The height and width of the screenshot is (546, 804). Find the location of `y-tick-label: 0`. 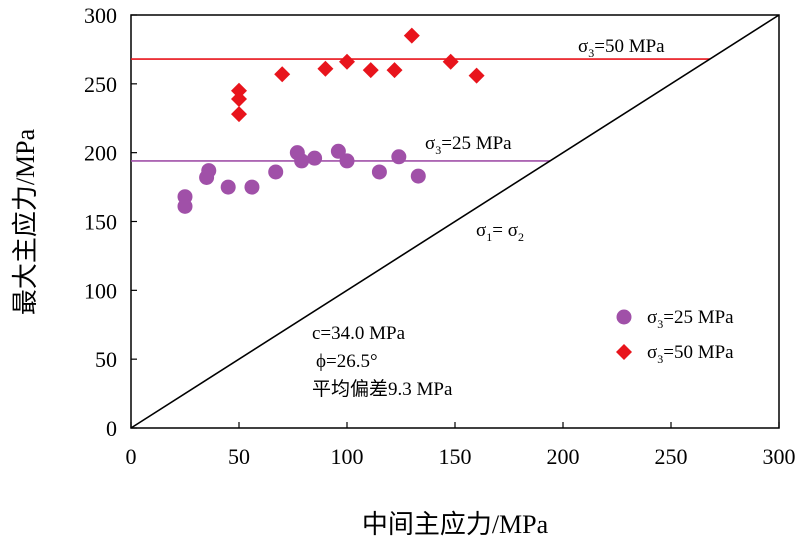

y-tick-label: 0 is located at coordinates (111, 428).